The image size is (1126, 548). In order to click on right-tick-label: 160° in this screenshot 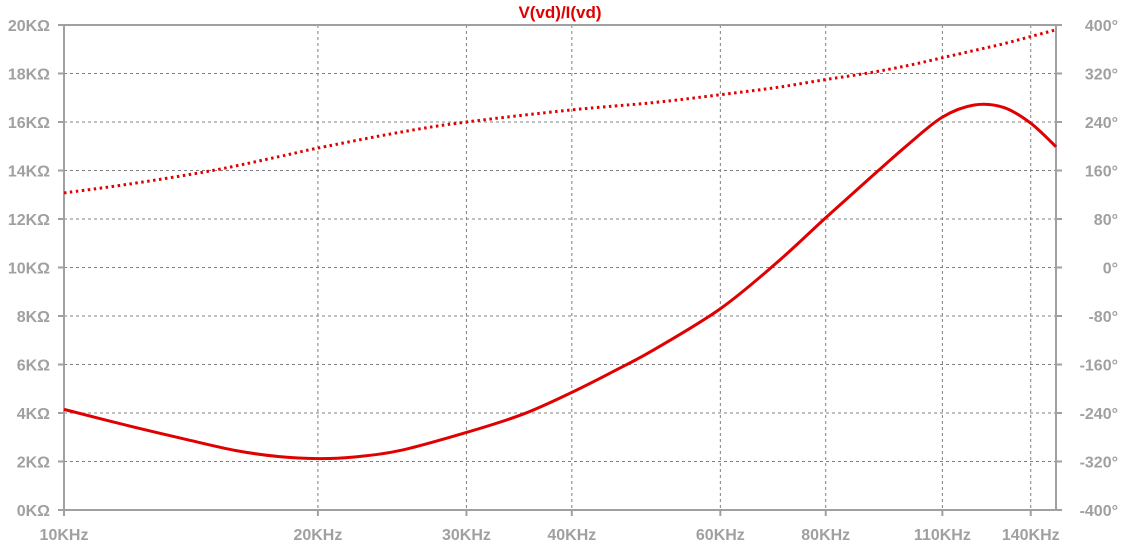, I will do `click(1101, 172)`.